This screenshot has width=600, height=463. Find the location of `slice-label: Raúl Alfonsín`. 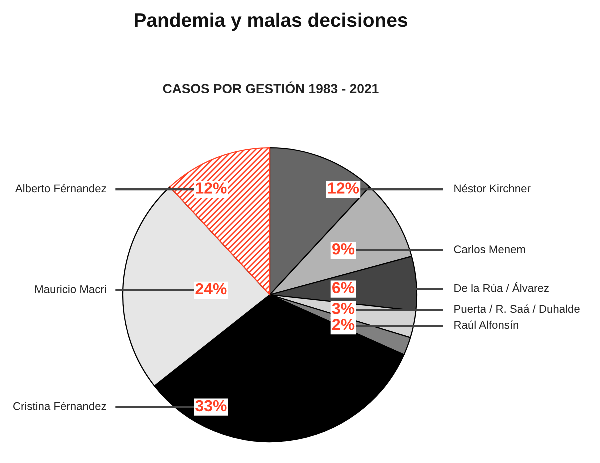

slice-label: Raúl Alfonsín is located at coordinates (486, 325).